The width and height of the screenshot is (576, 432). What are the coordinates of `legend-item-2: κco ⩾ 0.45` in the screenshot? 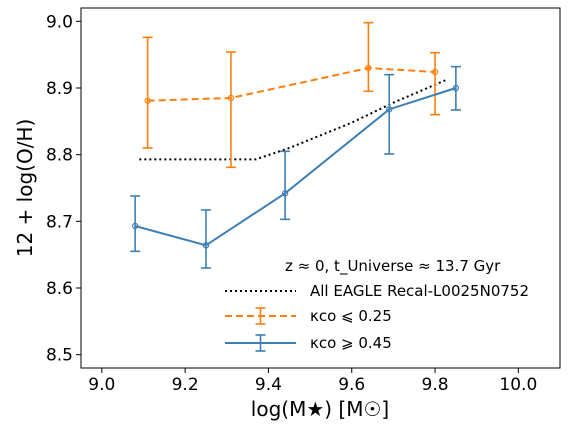 It's located at (308, 343).